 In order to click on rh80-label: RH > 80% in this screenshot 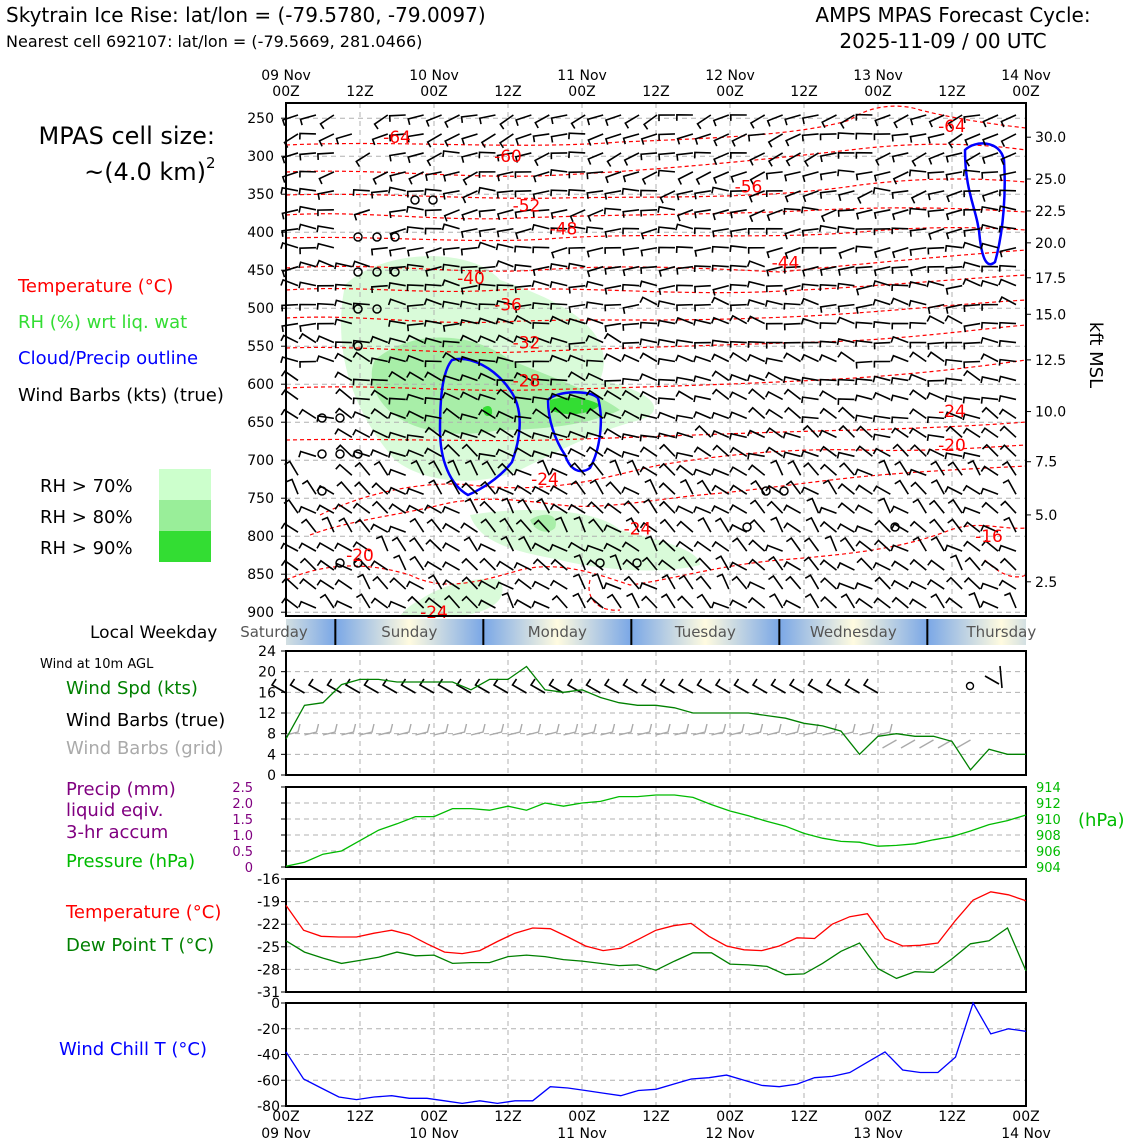, I will do `click(86, 517)`.